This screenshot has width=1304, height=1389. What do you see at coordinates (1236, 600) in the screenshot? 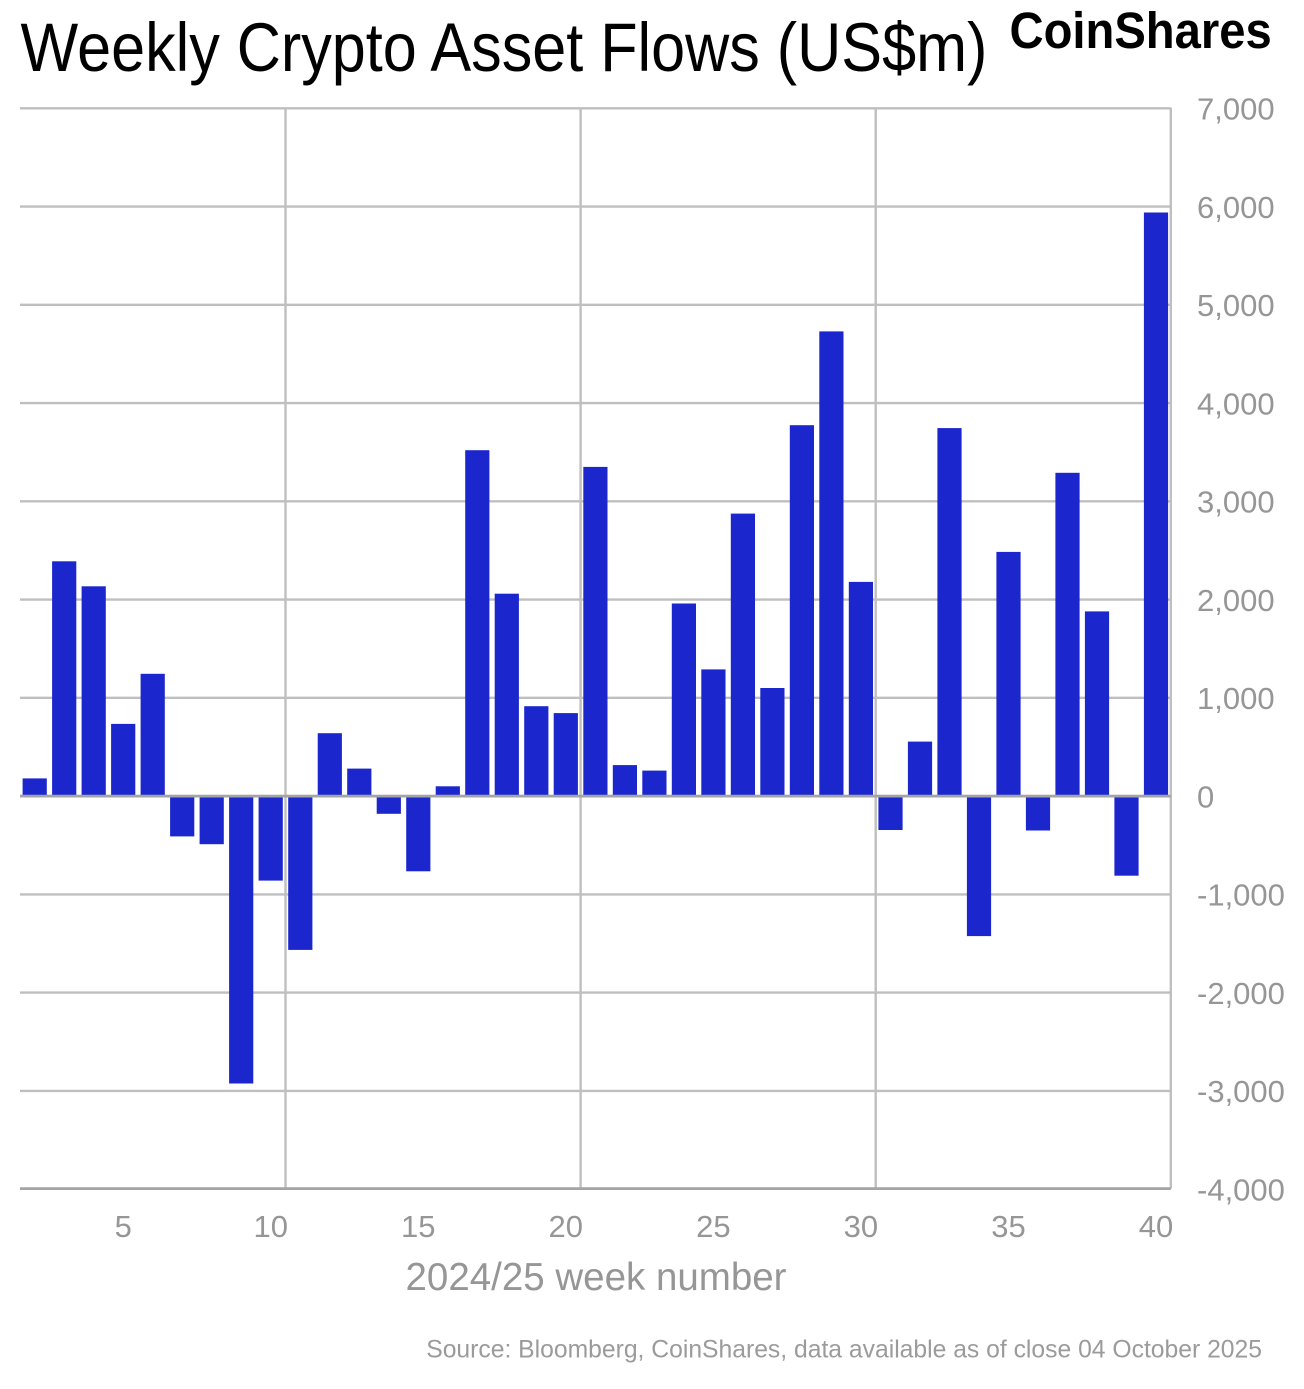
I see `svg-text: 2,000` at bounding box center [1236, 600].